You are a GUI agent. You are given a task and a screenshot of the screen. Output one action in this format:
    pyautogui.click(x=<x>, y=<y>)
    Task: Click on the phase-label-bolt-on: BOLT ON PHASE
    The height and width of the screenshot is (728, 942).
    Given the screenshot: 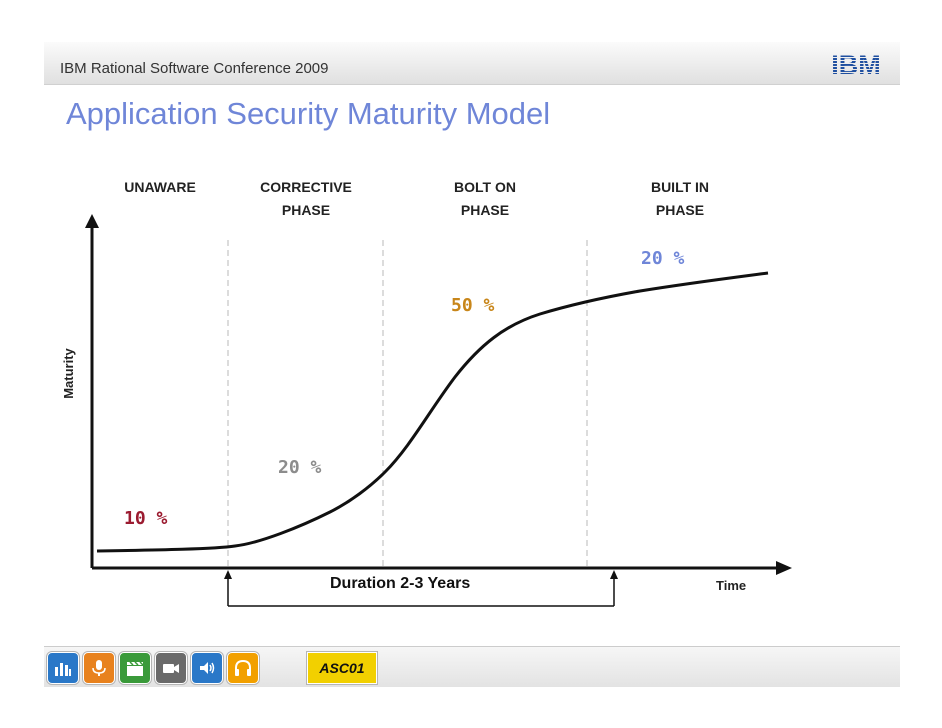 What is the action you would take?
    pyautogui.click(x=485, y=198)
    